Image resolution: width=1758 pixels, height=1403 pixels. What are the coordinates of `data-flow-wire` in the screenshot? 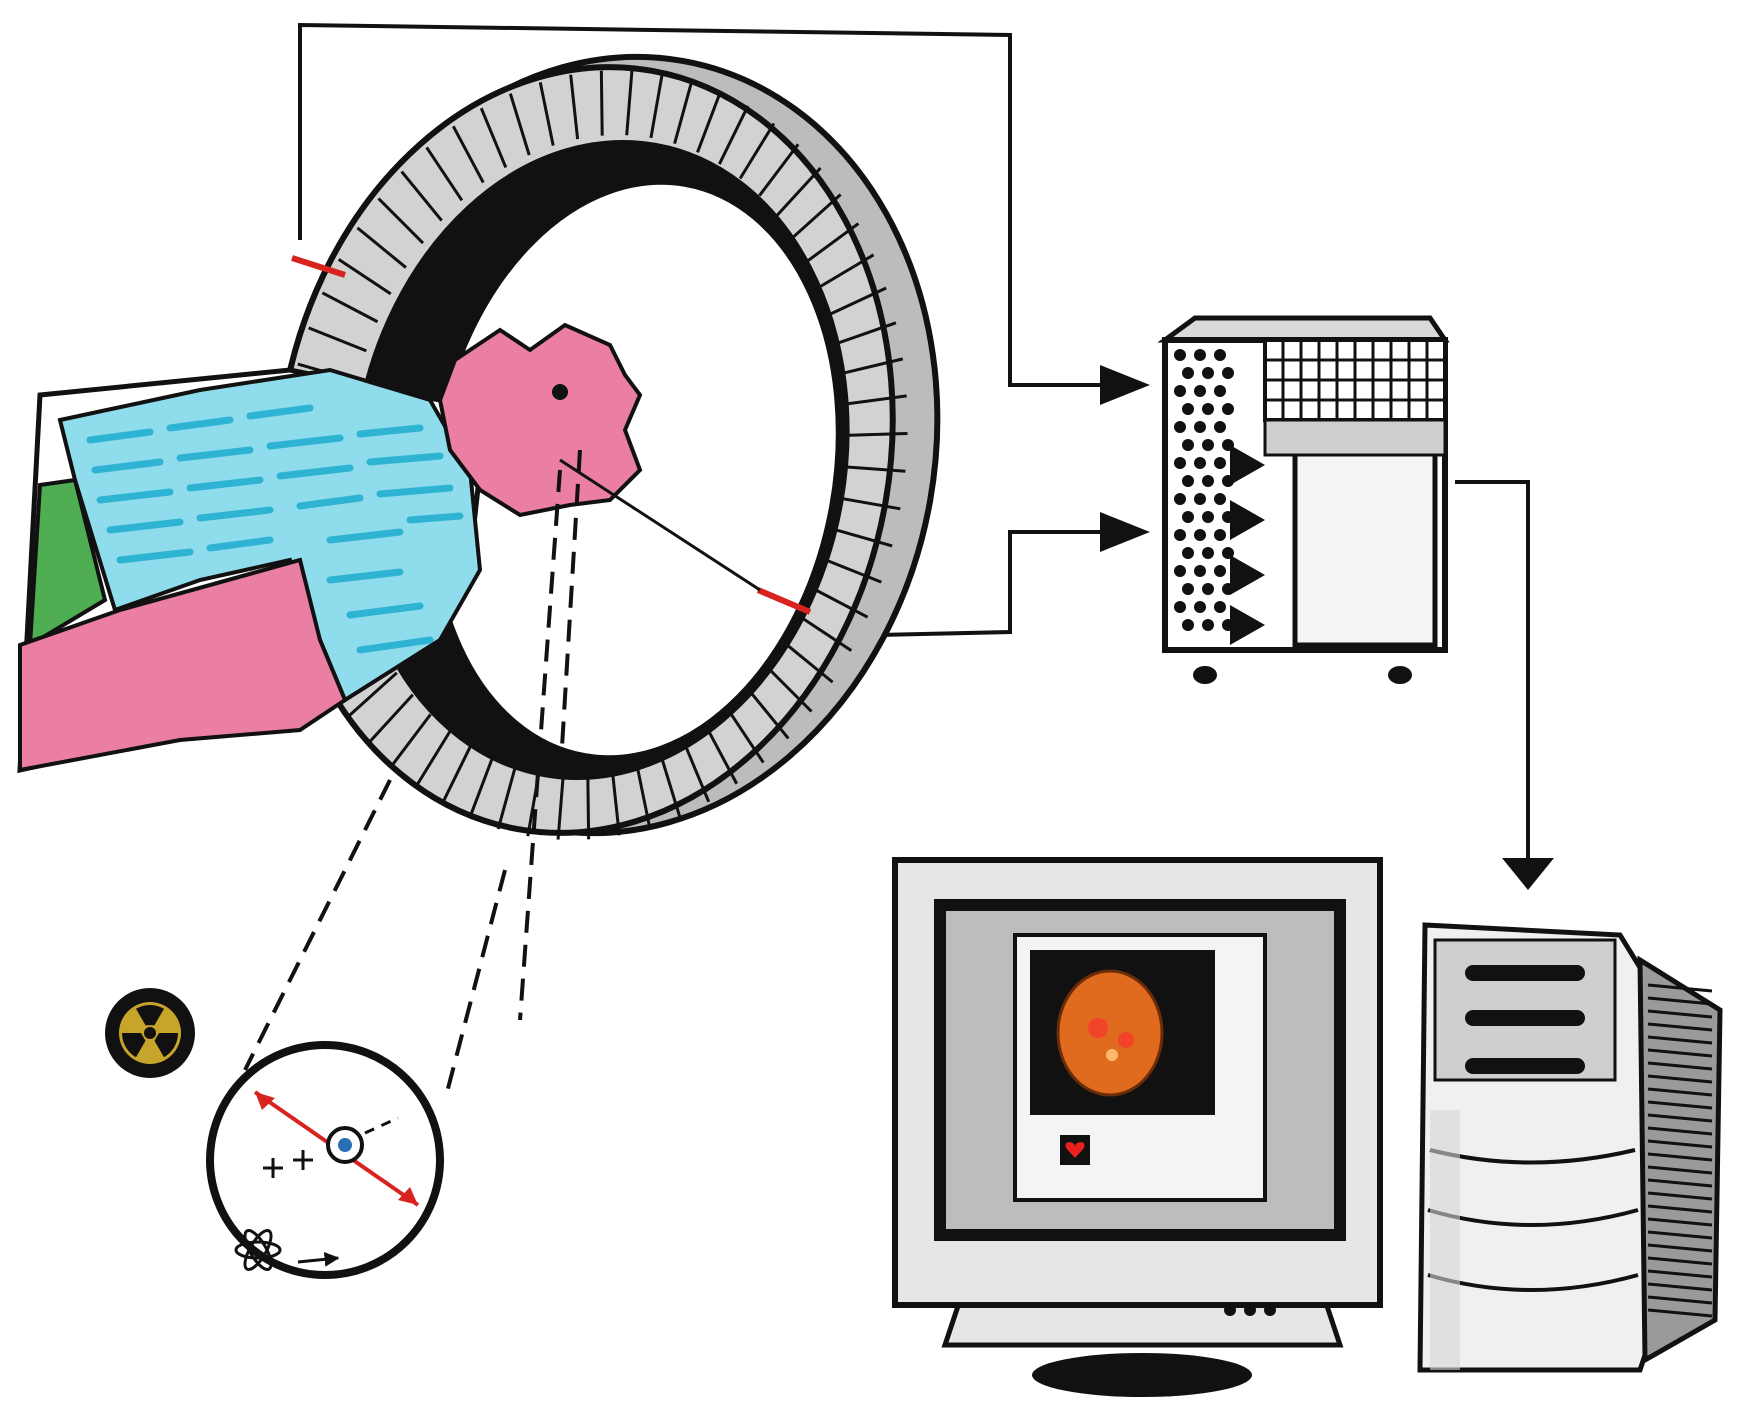 It's located at (1492, 670).